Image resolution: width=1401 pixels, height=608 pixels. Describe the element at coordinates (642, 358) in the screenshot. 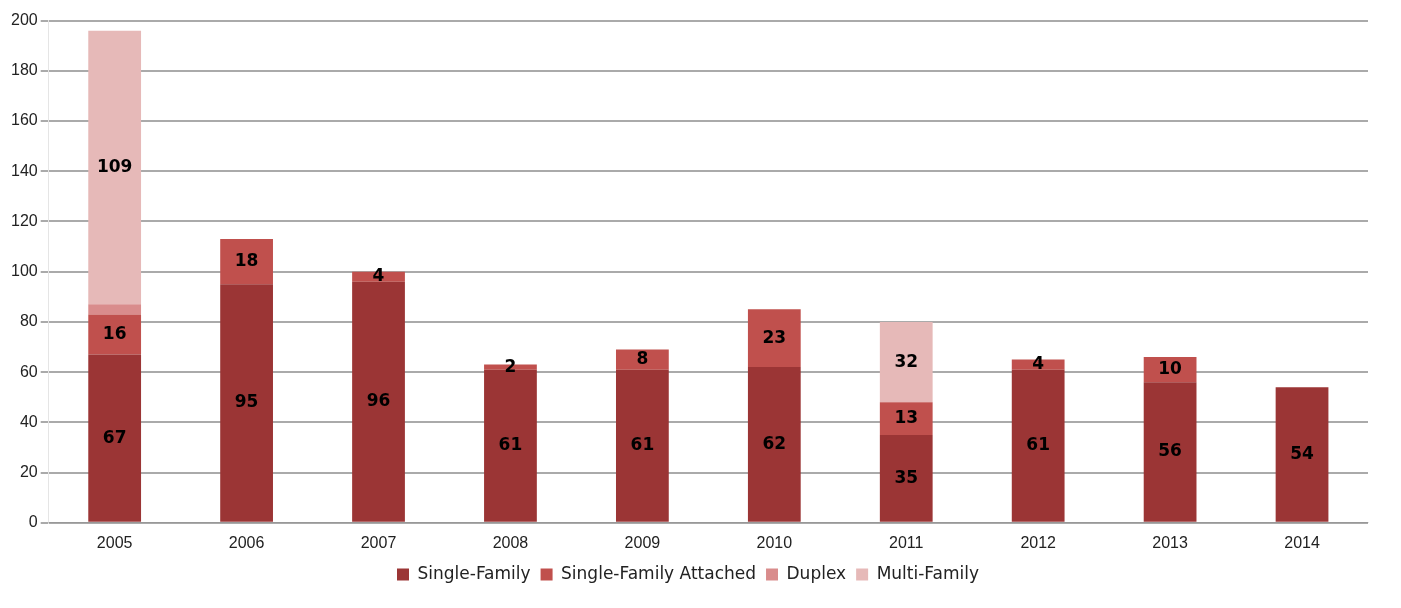

I see `data-label: 8` at that location.